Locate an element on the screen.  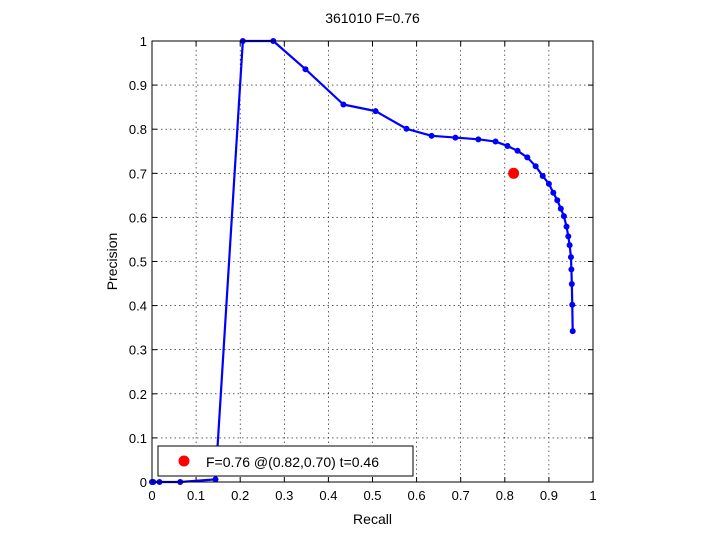
x-tick-label: 0.5 is located at coordinates (372, 495).